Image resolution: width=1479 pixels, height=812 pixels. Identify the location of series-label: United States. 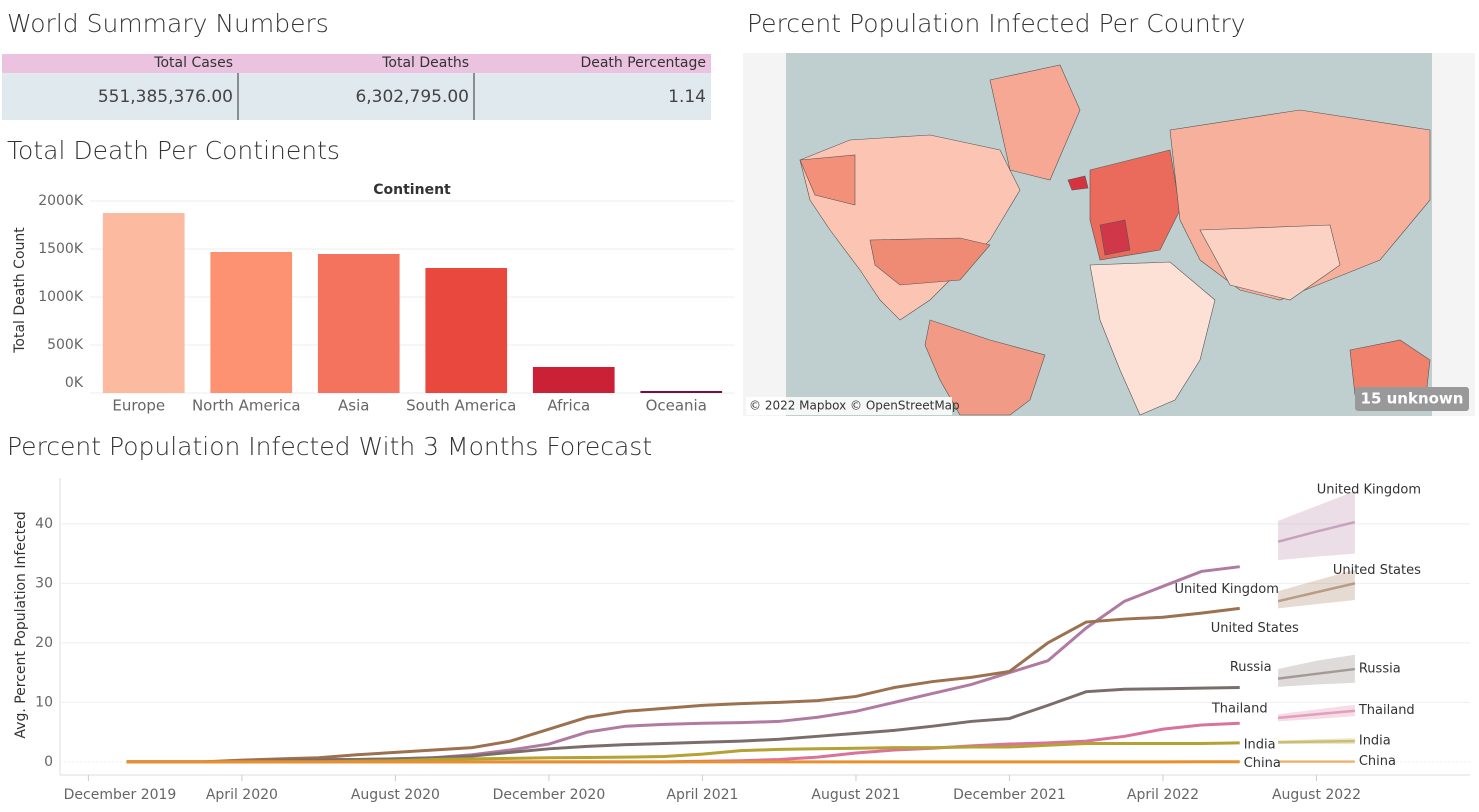
(1255, 628).